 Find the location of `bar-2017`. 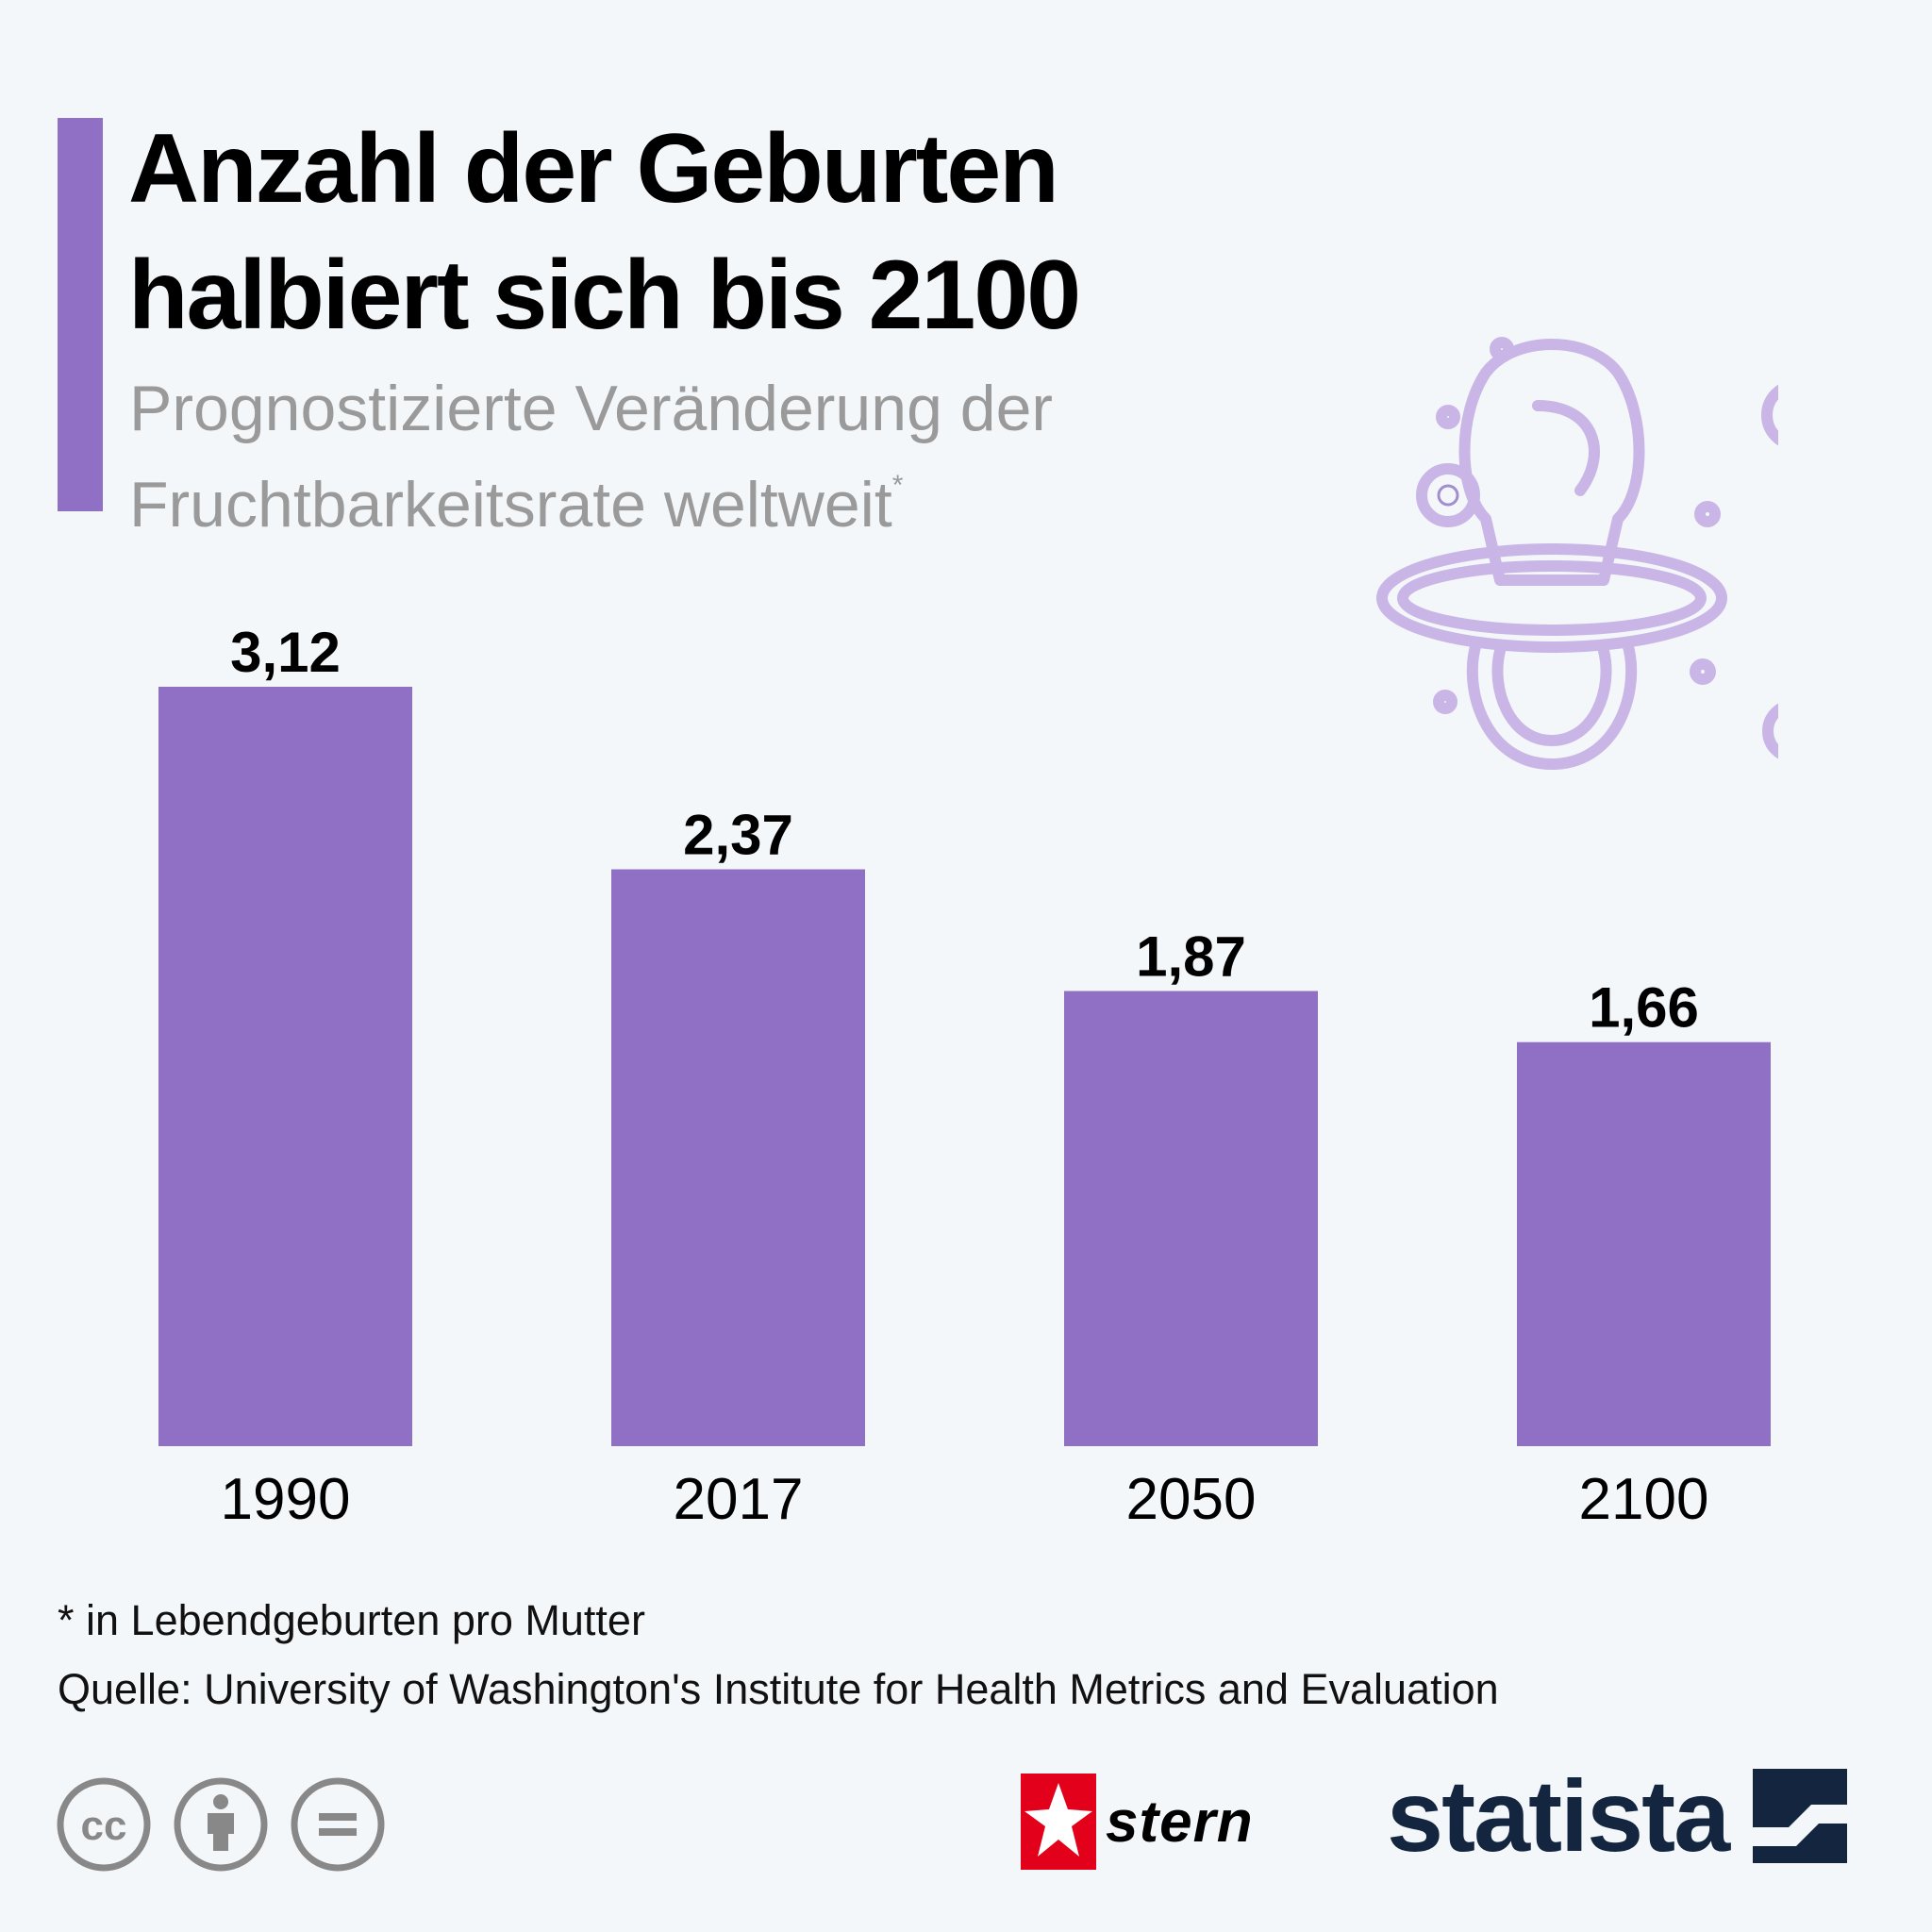

bar-2017 is located at coordinates (738, 1157).